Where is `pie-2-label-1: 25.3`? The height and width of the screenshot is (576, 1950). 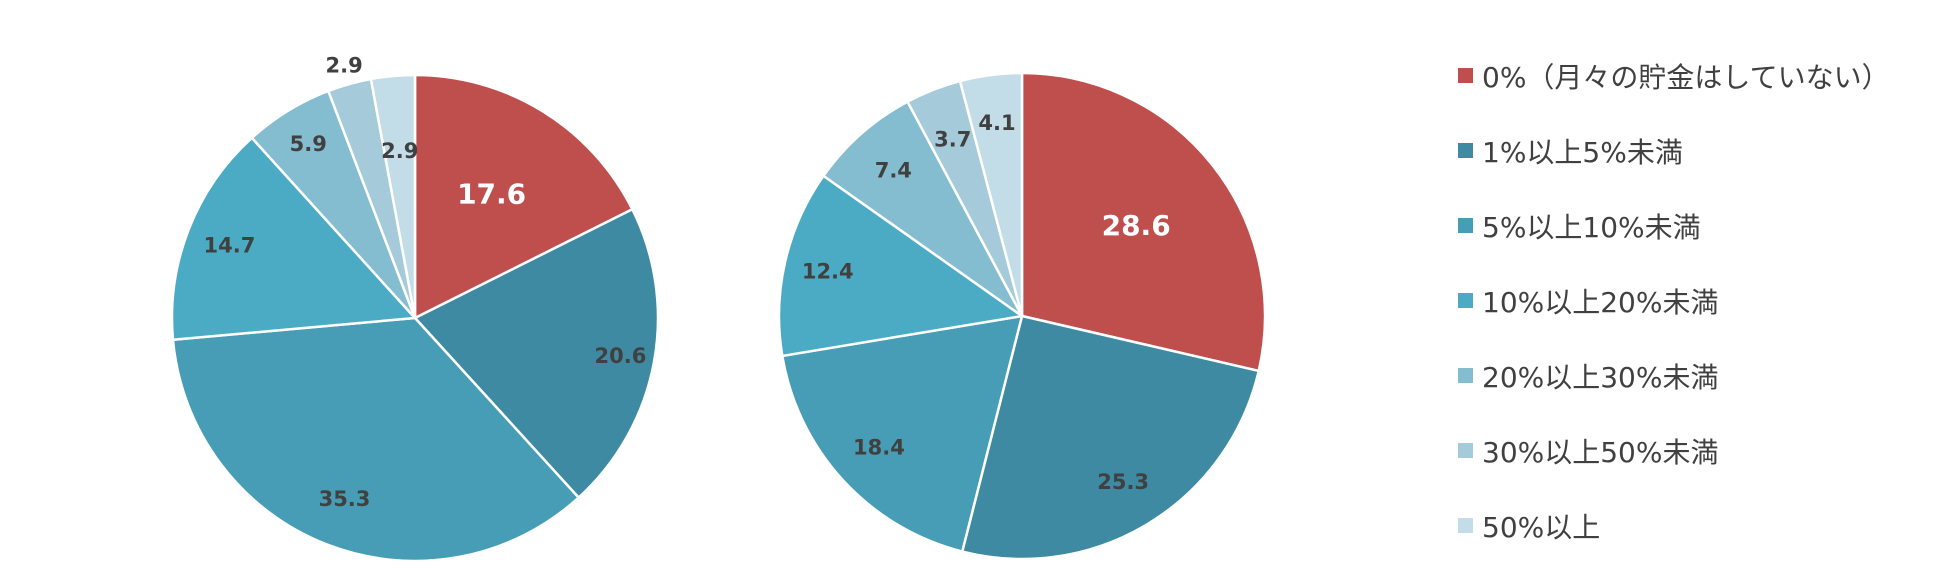
pie-2-label-1: 25.3 is located at coordinates (1123, 482).